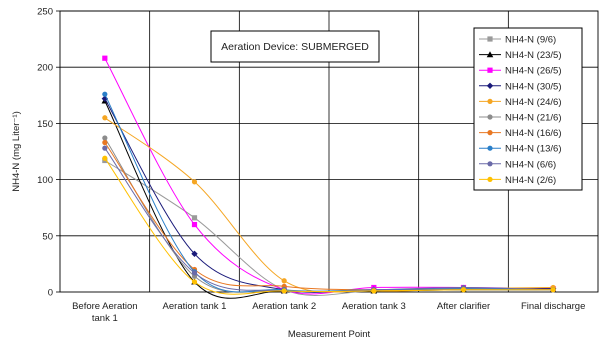  I want to click on y-tick-label: 250, so click(45, 12).